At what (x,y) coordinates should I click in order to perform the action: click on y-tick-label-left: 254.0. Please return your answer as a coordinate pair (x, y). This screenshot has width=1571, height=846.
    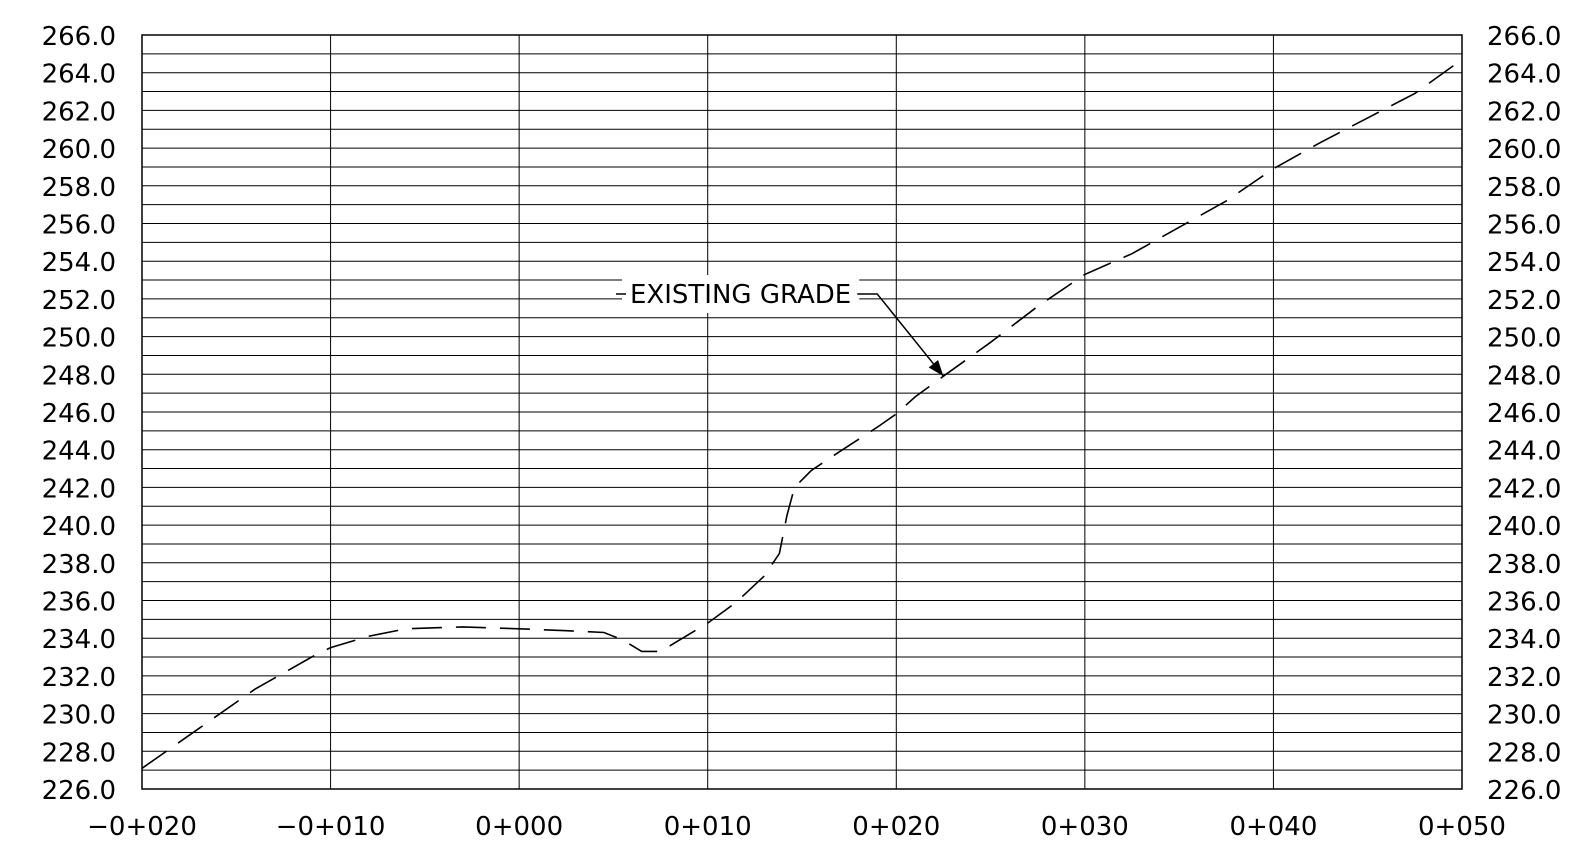
    Looking at the image, I should click on (79, 263).